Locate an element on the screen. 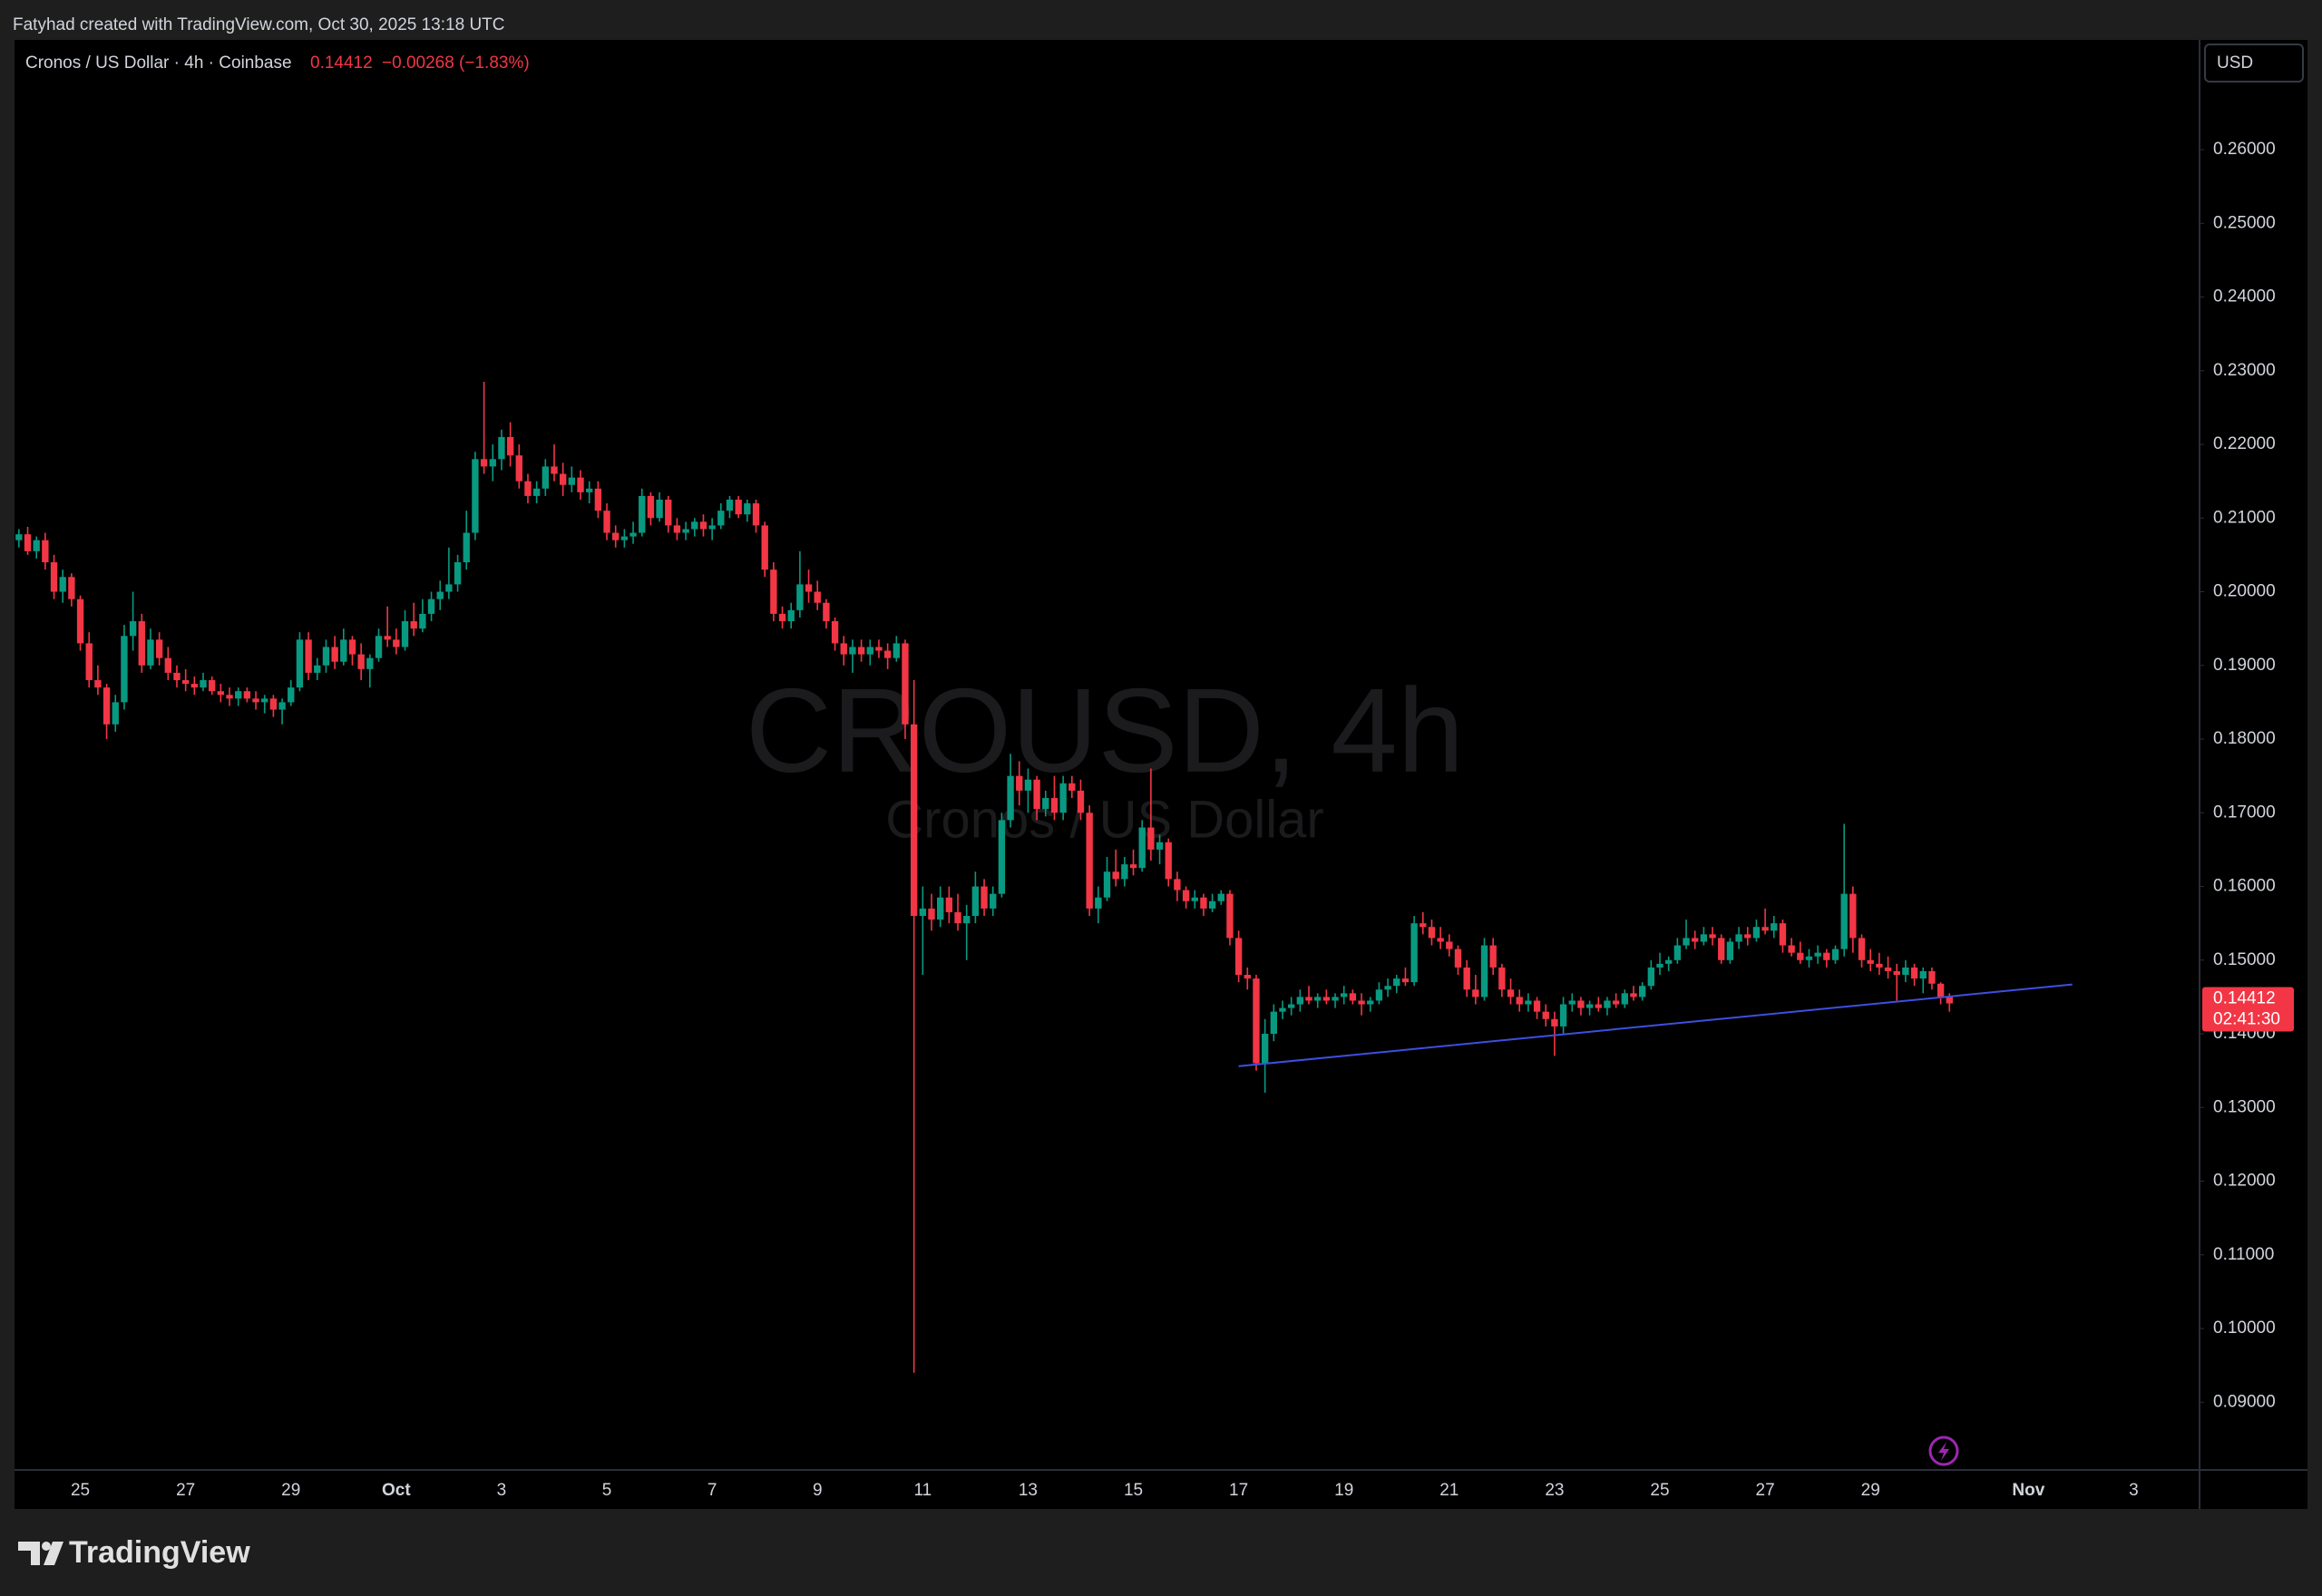  alert-bolt is located at coordinates (1943, 1451).